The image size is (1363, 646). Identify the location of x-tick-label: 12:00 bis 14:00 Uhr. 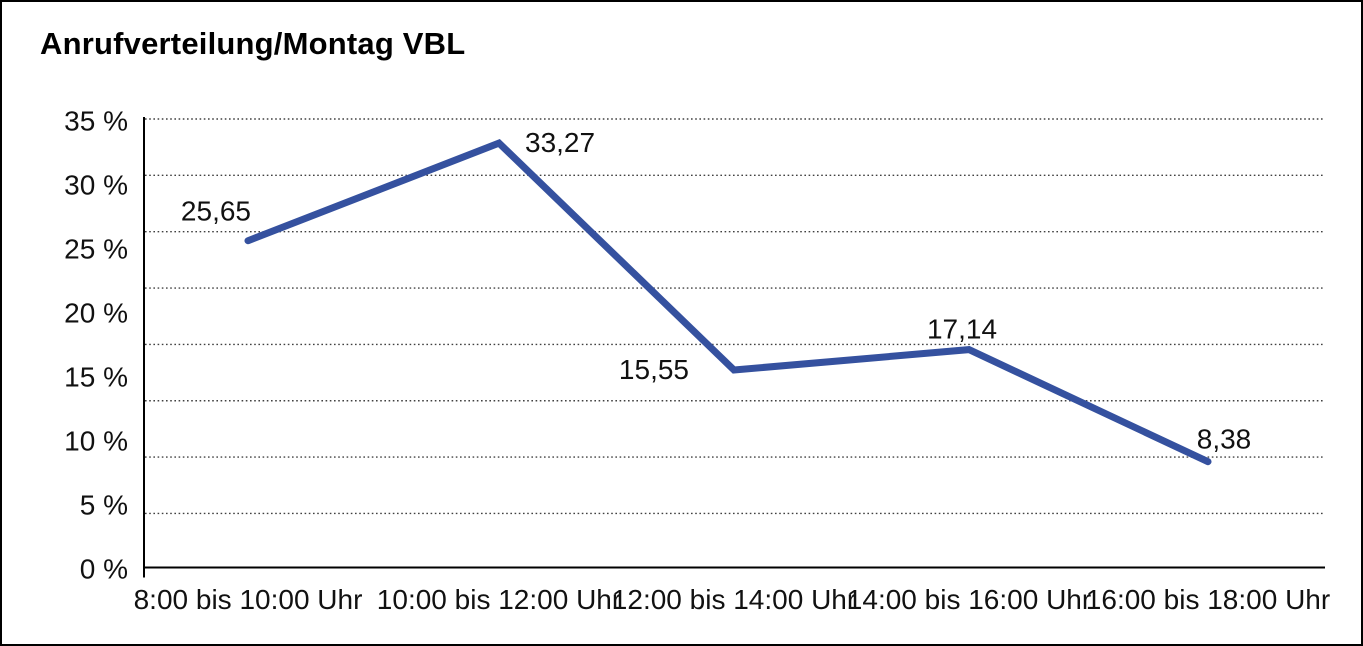
(734, 599).